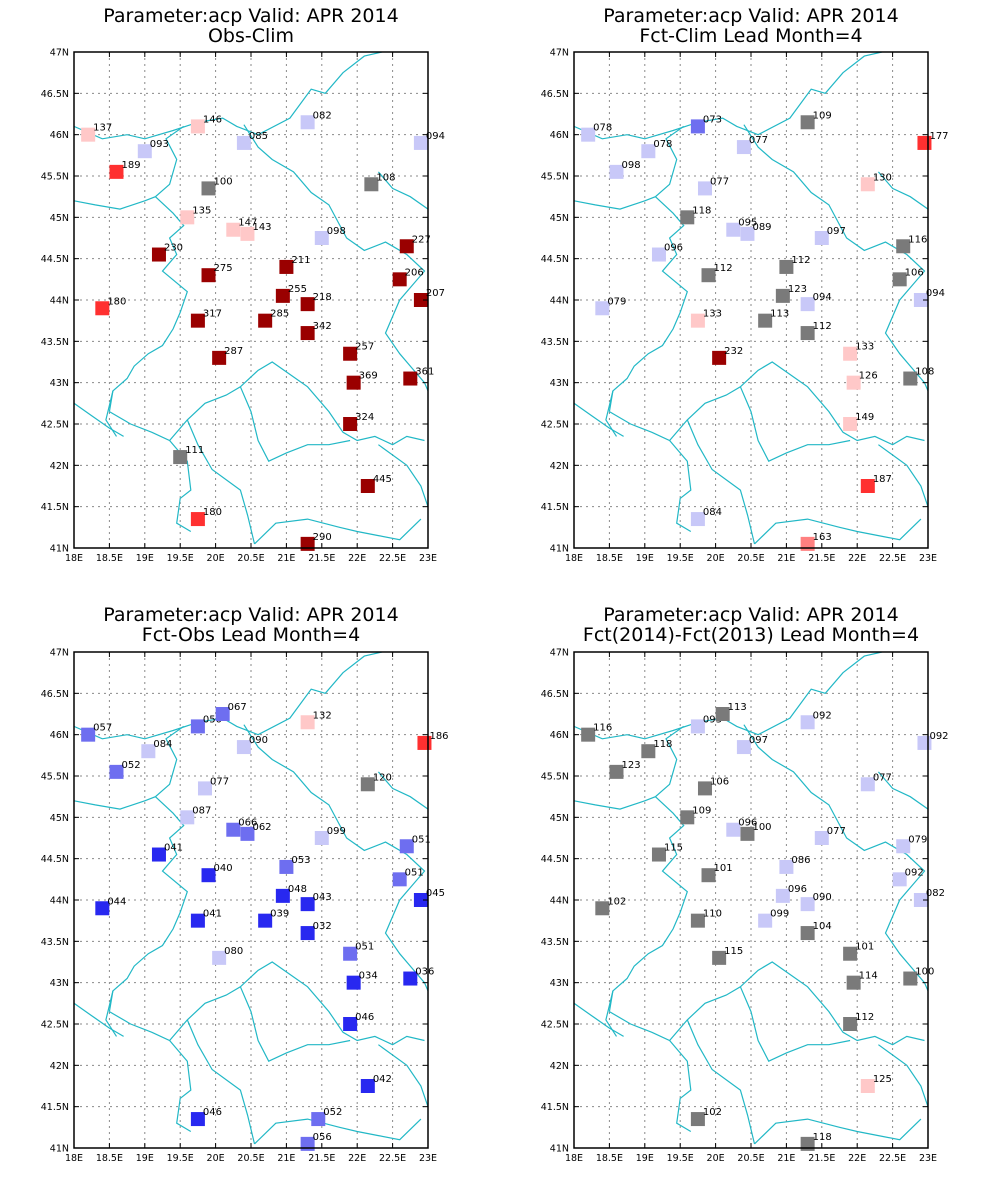 The width and height of the screenshot is (1000, 1200). I want to click on gridlines, so click(251, 300).